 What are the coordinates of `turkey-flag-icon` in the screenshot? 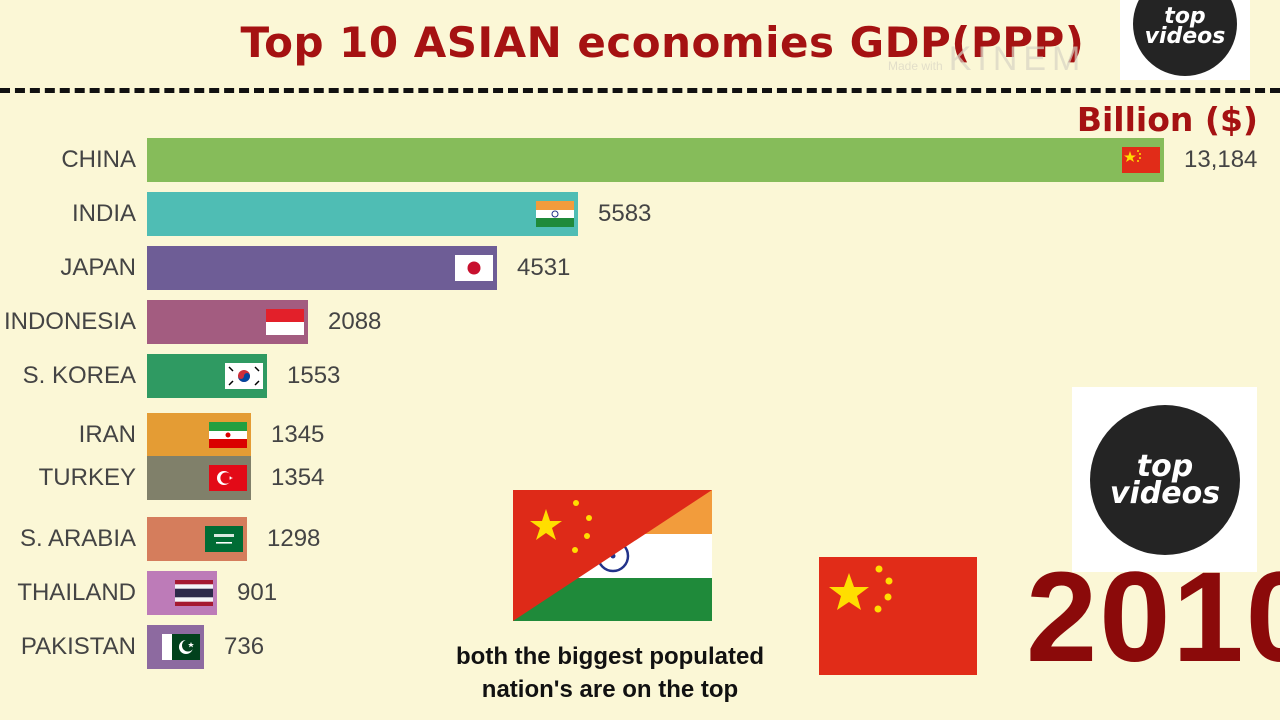 It's located at (228, 478).